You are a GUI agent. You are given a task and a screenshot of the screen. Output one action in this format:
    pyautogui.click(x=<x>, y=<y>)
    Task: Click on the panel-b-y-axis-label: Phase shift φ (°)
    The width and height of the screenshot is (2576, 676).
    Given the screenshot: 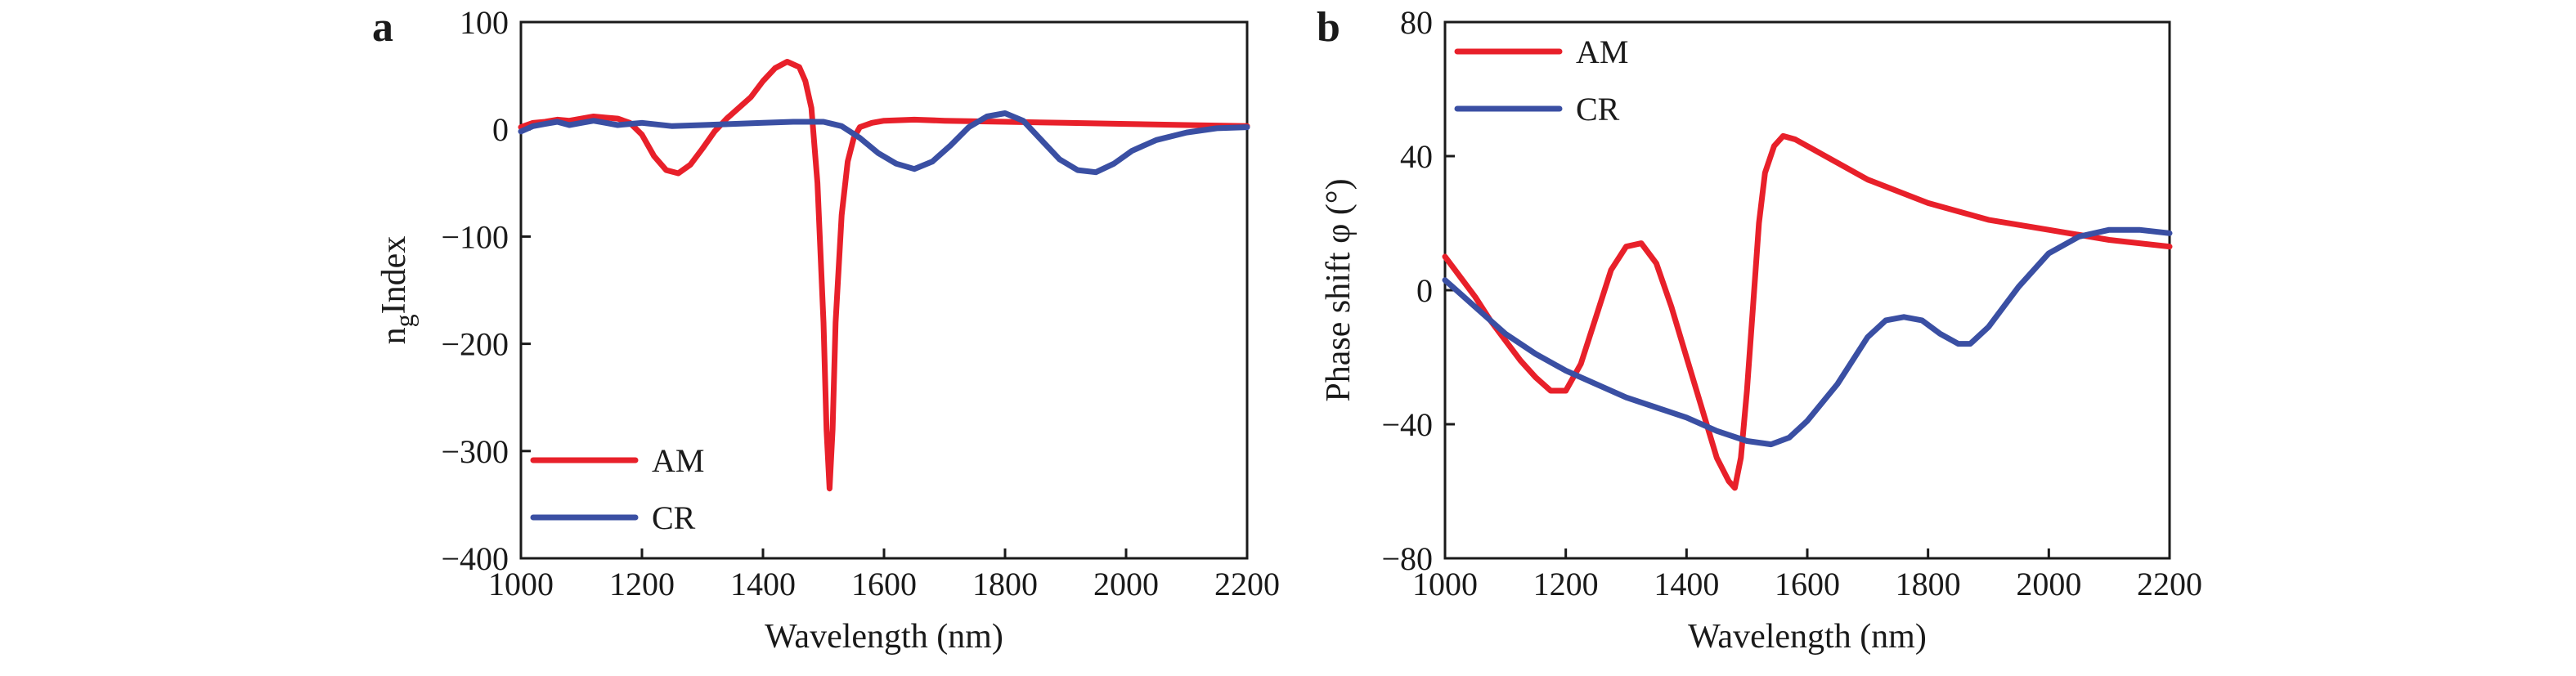 What is the action you would take?
    pyautogui.click(x=1339, y=289)
    